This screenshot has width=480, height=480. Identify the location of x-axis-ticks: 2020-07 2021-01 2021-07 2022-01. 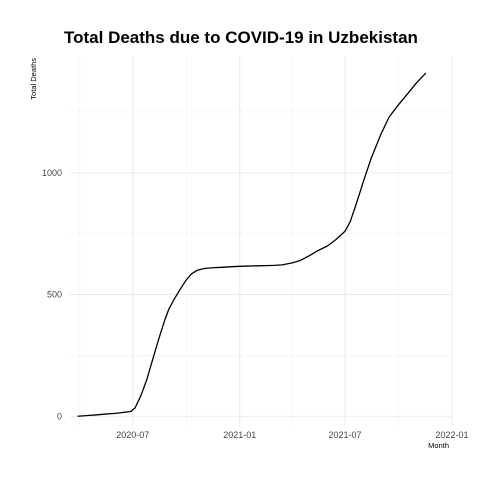
(292, 435).